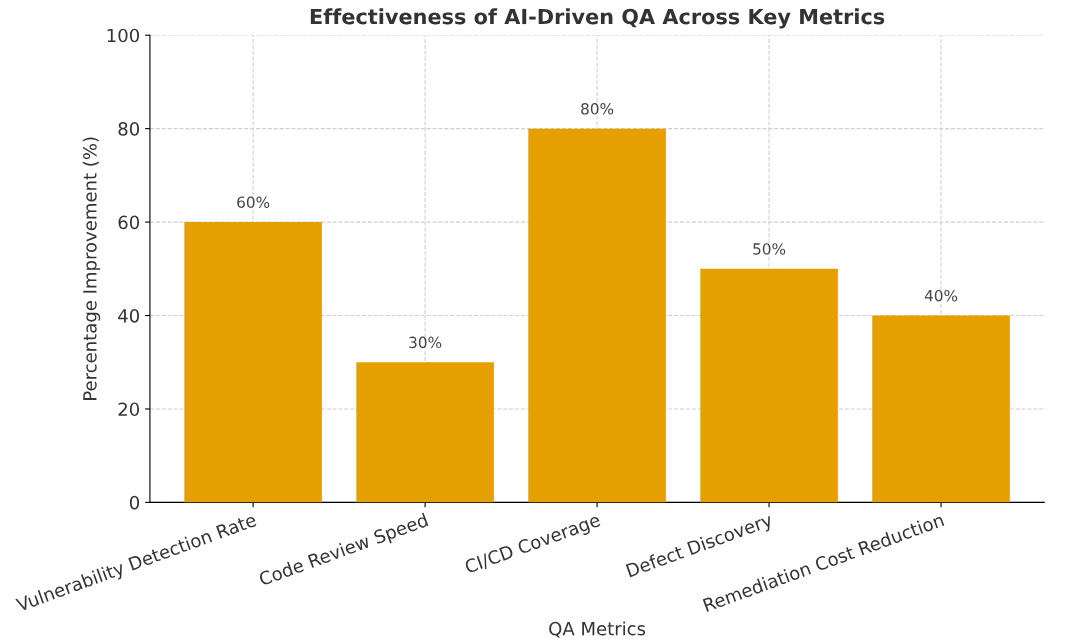 This screenshot has width=1071, height=640. What do you see at coordinates (597, 18) in the screenshot?
I see `chart-title: Effectiveness of AI-Driven QA Across Key Metrics` at bounding box center [597, 18].